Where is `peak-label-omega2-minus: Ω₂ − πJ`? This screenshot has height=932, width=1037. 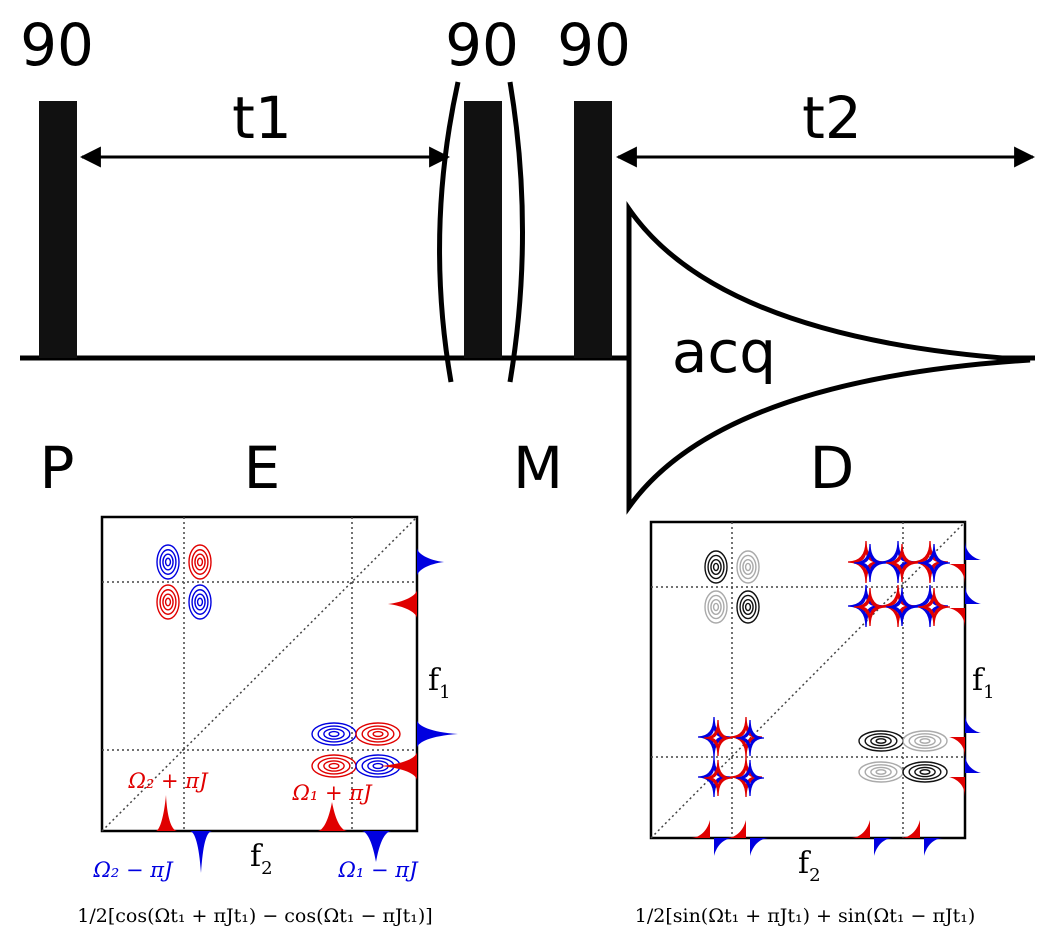
peak-label-omega2-minus: Ω₂ − πJ is located at coordinates (134, 870).